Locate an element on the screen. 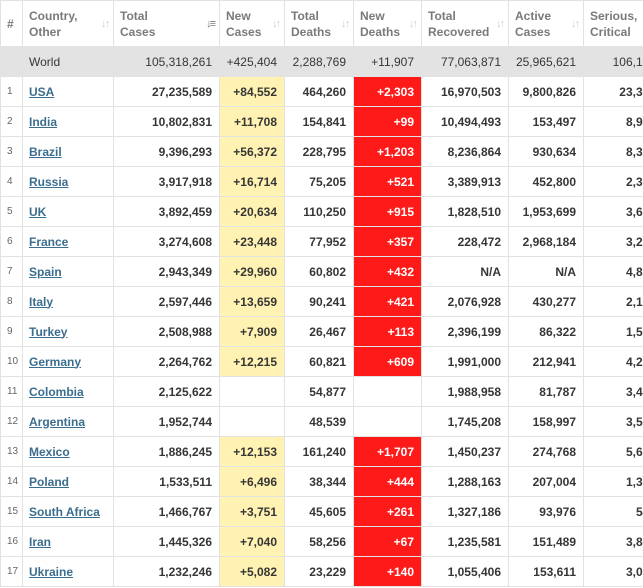  column-header-total-cases: Total Cases ↓≡ is located at coordinates (166, 23).